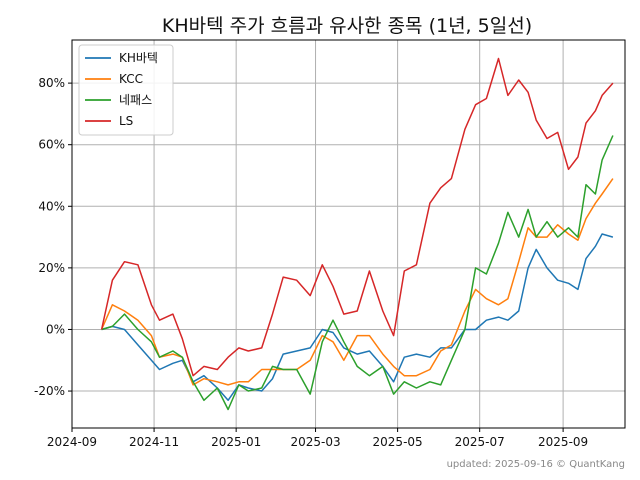 The width and height of the screenshot is (640, 480). I want to click on x-tick-label: 2025-03, so click(315, 442).